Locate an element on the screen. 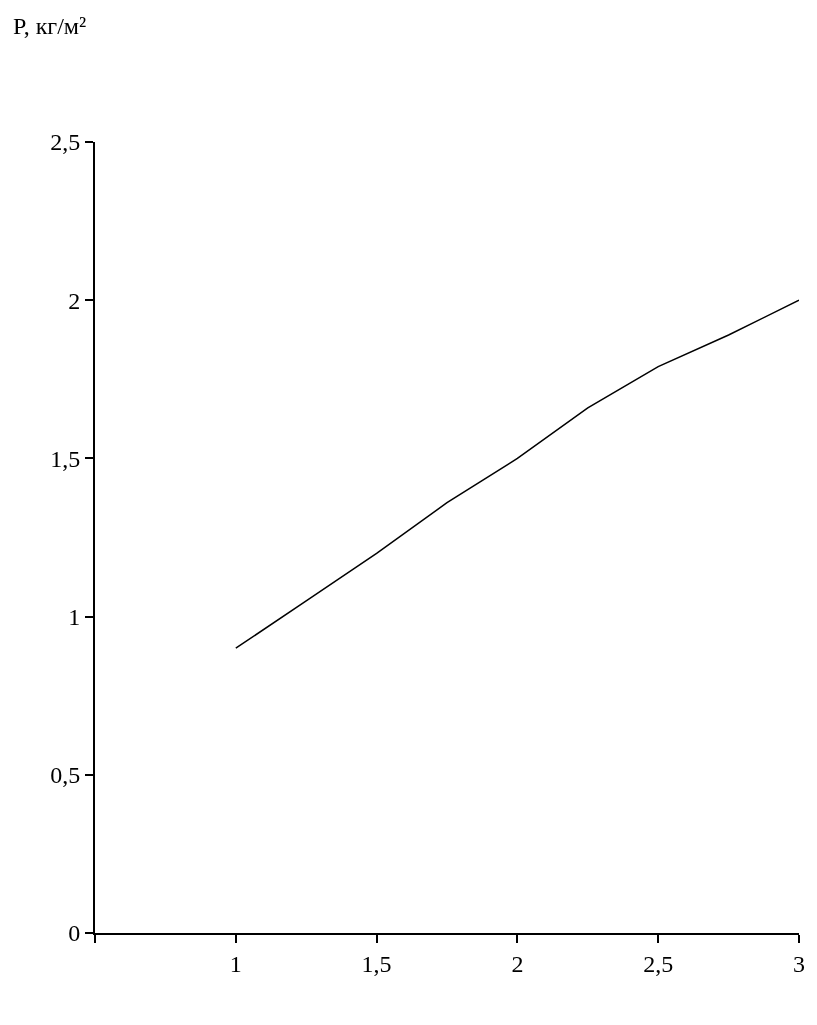 The height and width of the screenshot is (1025, 817). y-tick-label: 0,5 is located at coordinates (65, 775).